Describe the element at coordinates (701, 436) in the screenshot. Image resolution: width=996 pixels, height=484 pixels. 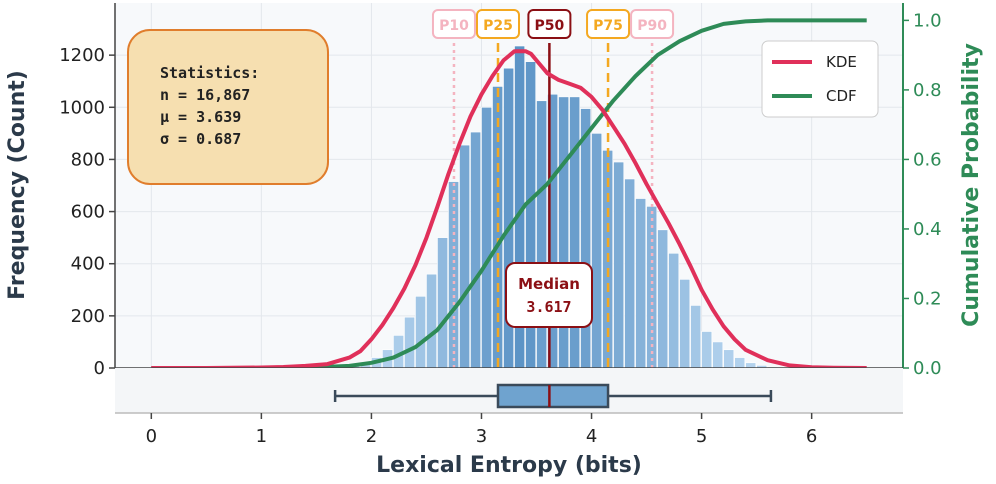
I see `x-tick-label: 5` at that location.